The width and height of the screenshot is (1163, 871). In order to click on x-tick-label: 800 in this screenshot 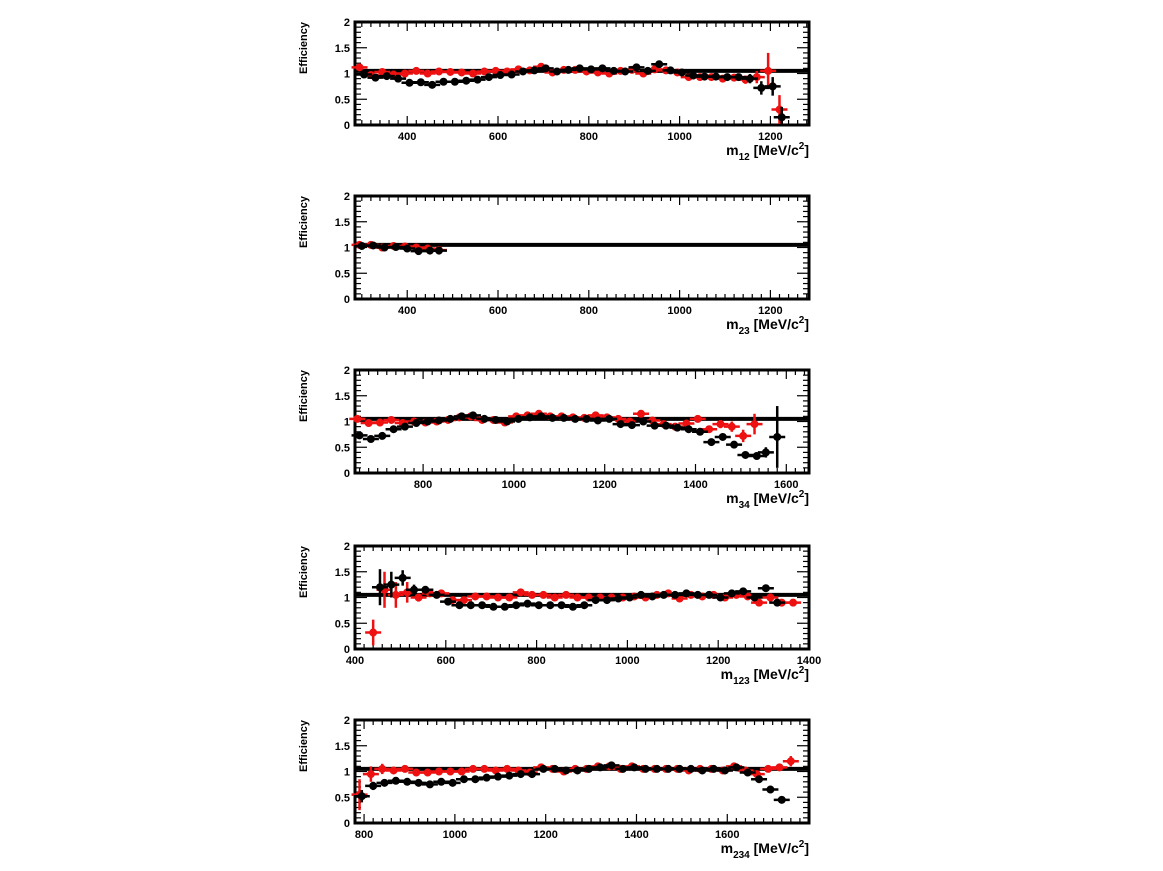, I will do `click(589, 137)`.